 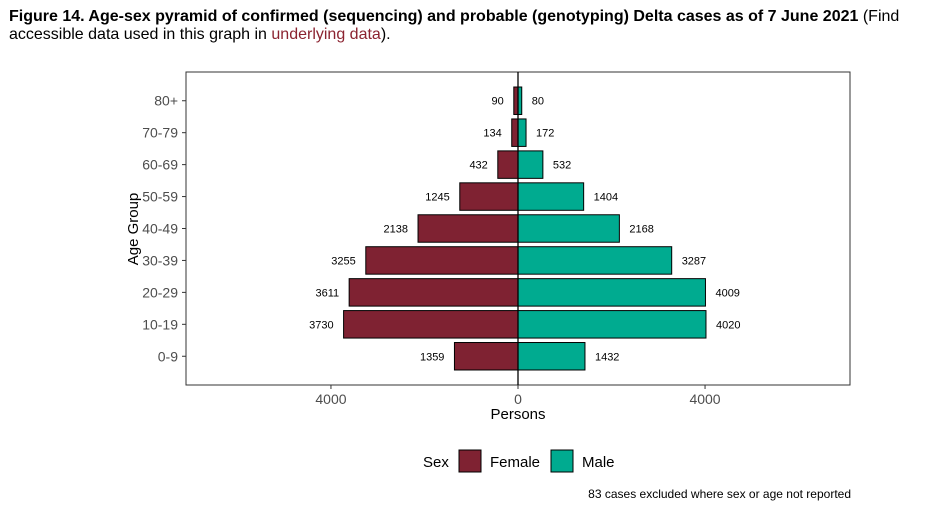 I want to click on value-label-female-0-9: 1359, so click(x=432, y=357).